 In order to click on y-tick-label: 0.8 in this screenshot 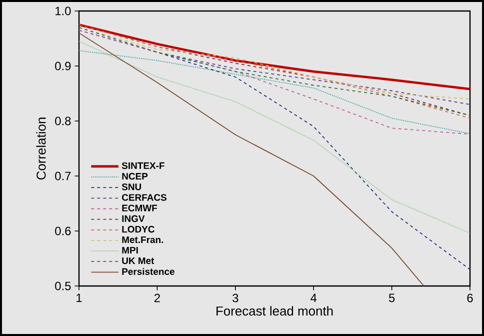, I will do `click(63, 121)`.